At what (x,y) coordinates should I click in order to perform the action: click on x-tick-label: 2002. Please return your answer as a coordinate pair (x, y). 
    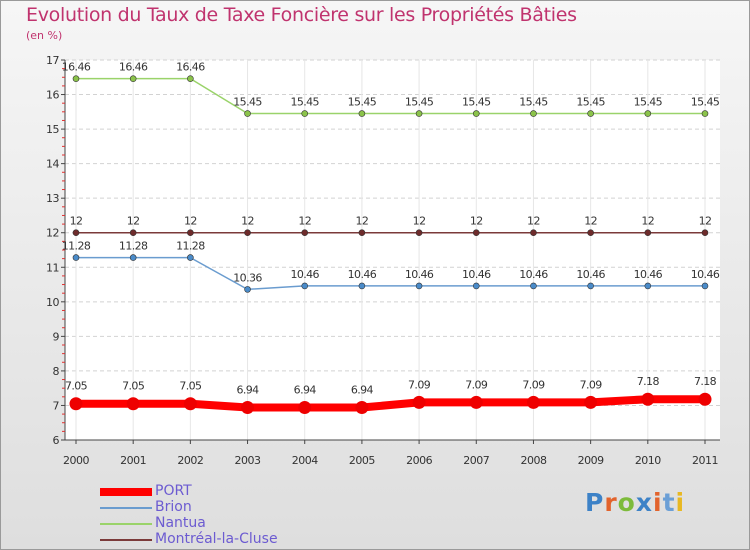
    Looking at the image, I should click on (190, 460).